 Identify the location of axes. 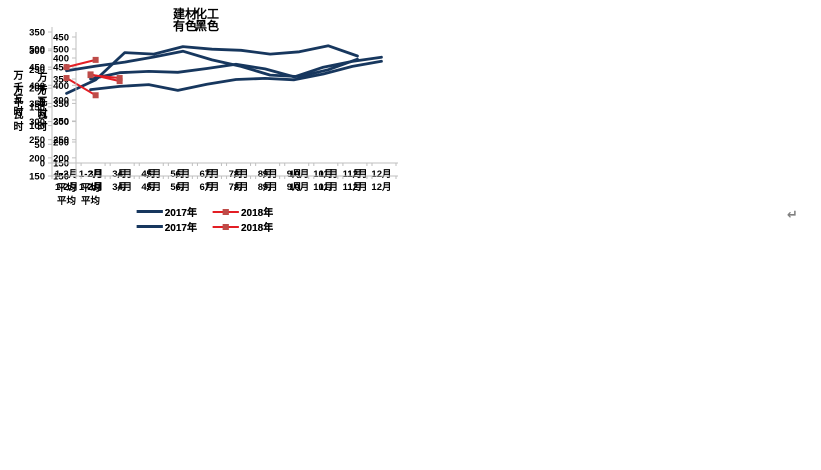
(211, 111).